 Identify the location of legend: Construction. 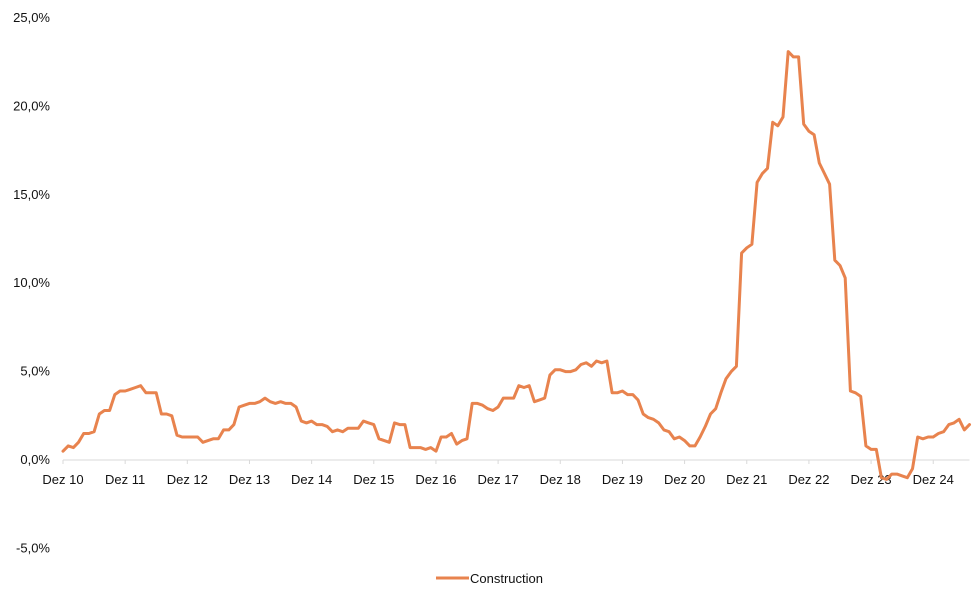
(489, 578).